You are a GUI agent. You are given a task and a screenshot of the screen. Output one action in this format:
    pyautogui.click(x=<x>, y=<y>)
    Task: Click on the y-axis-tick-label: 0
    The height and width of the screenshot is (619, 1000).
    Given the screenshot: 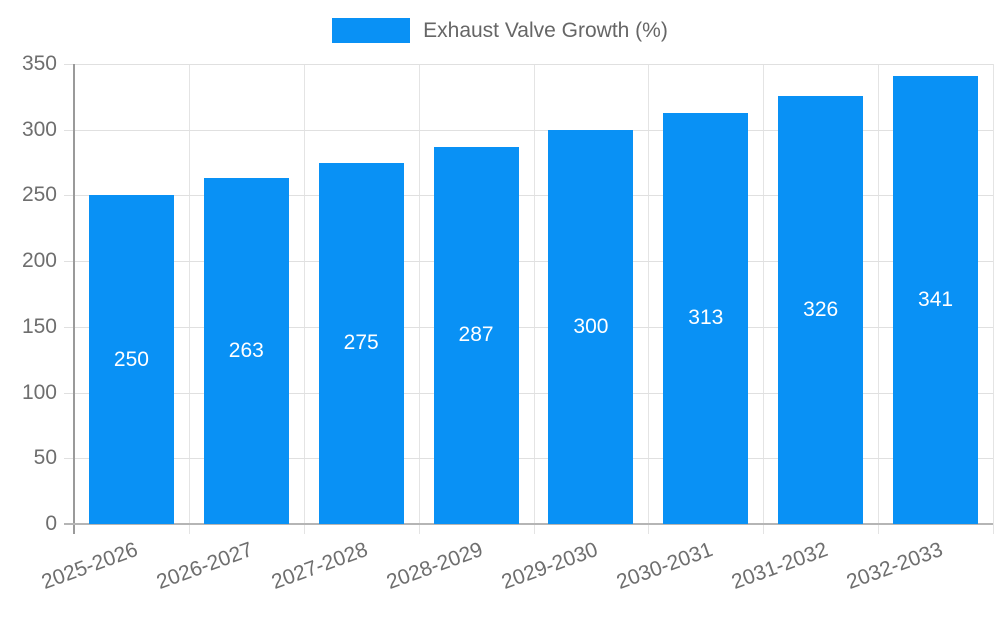 What is the action you would take?
    pyautogui.click(x=51, y=523)
    